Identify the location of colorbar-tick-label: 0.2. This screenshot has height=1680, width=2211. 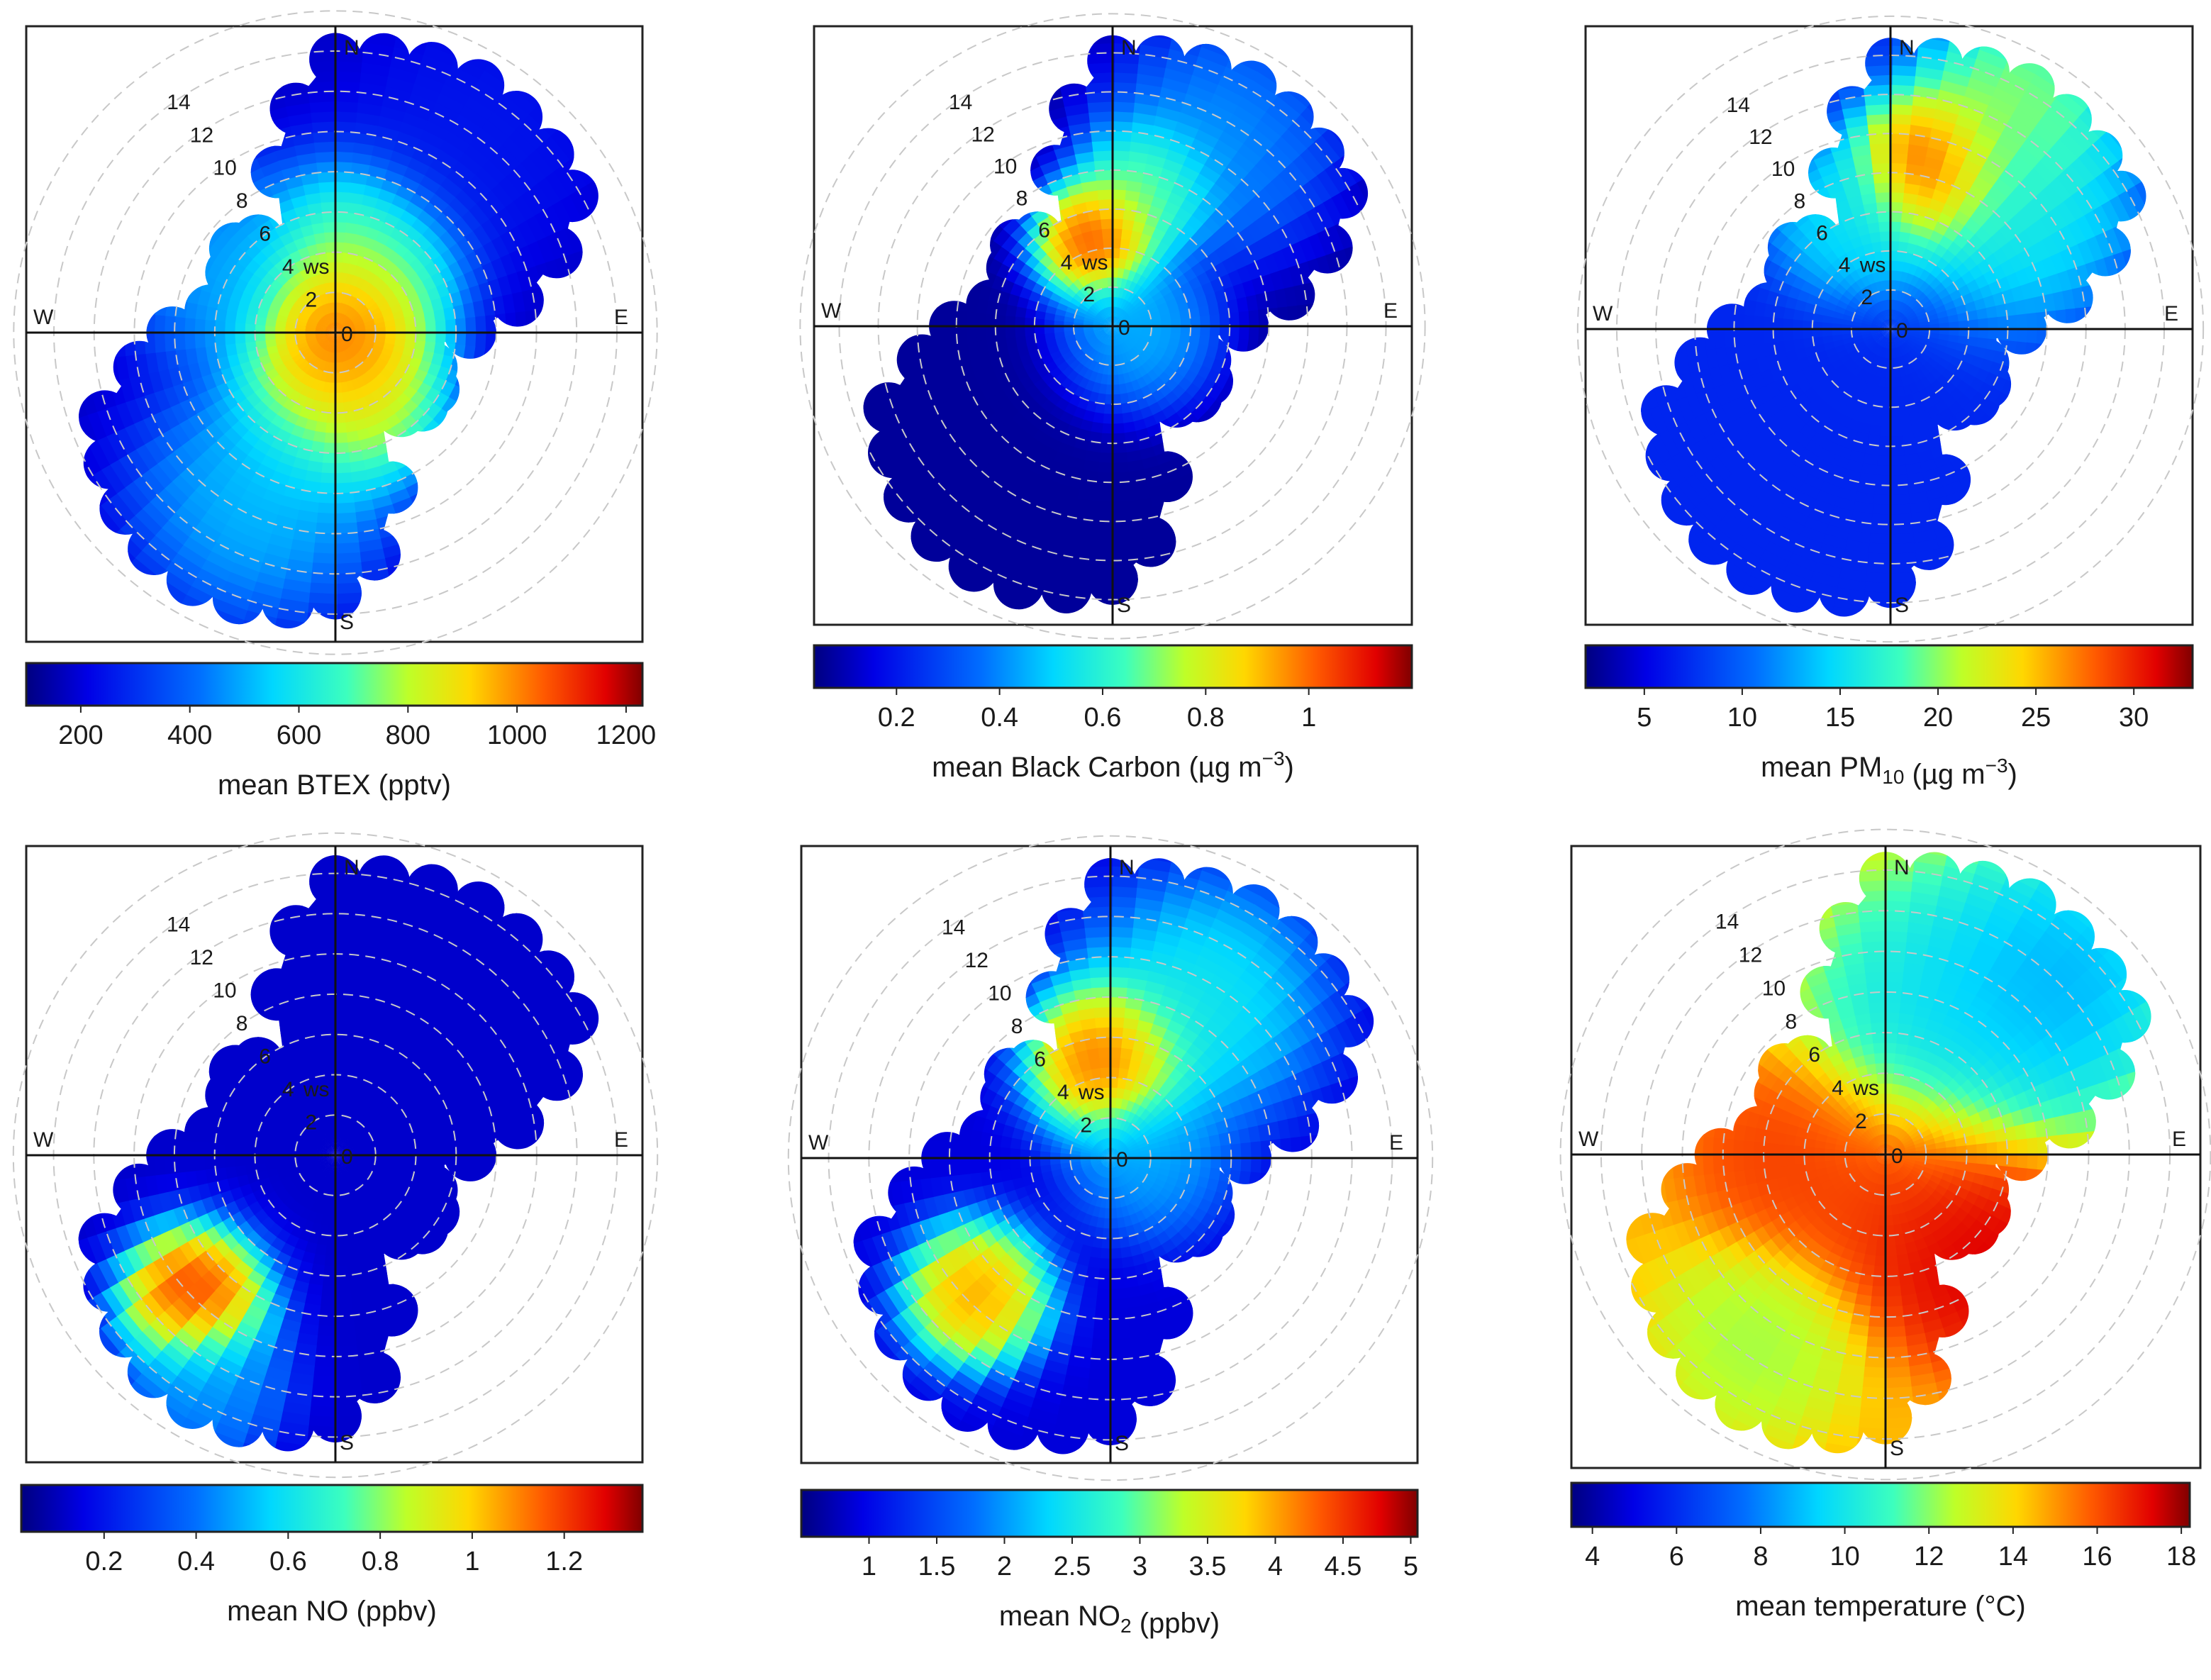
(104, 1562).